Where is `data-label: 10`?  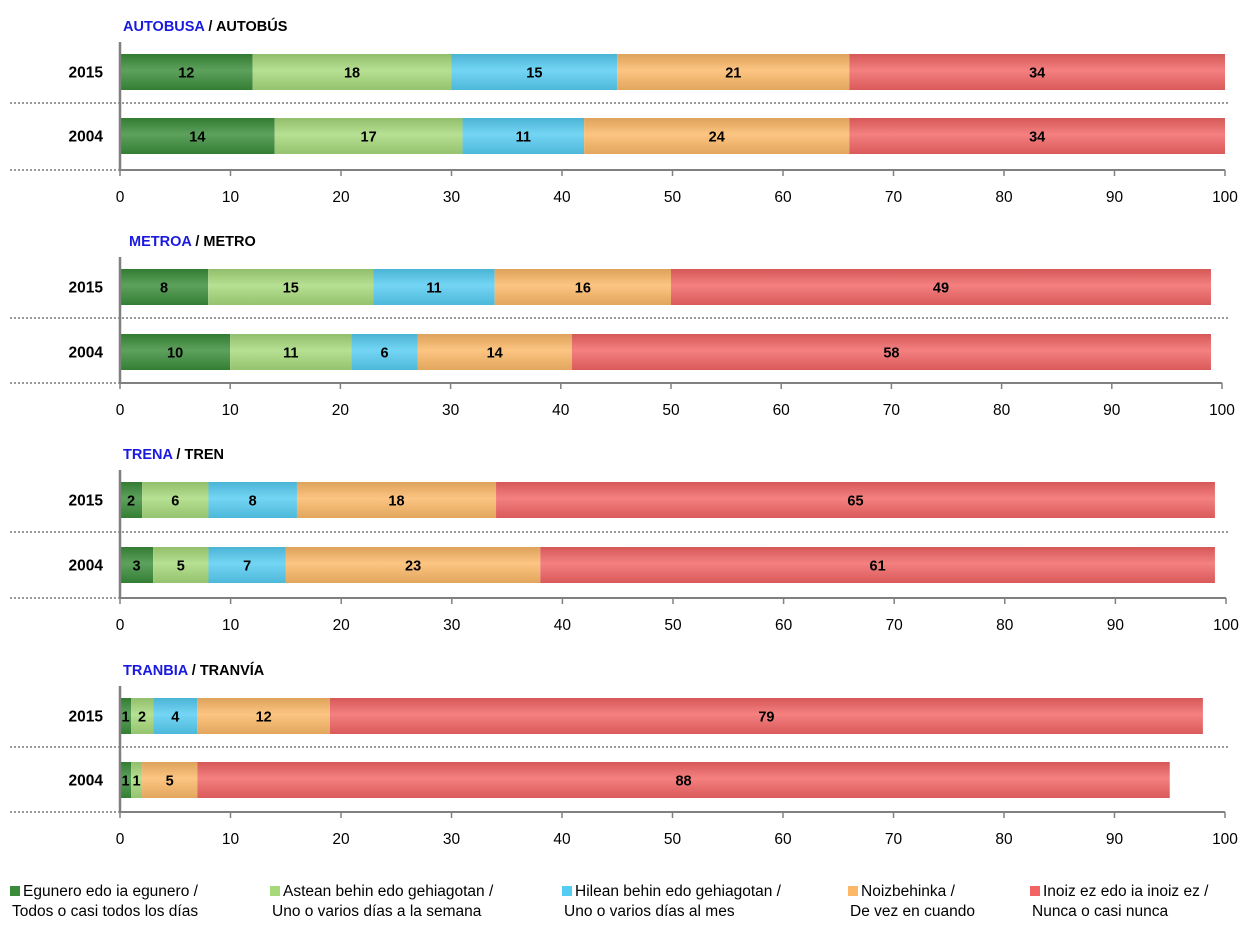 data-label: 10 is located at coordinates (175, 354).